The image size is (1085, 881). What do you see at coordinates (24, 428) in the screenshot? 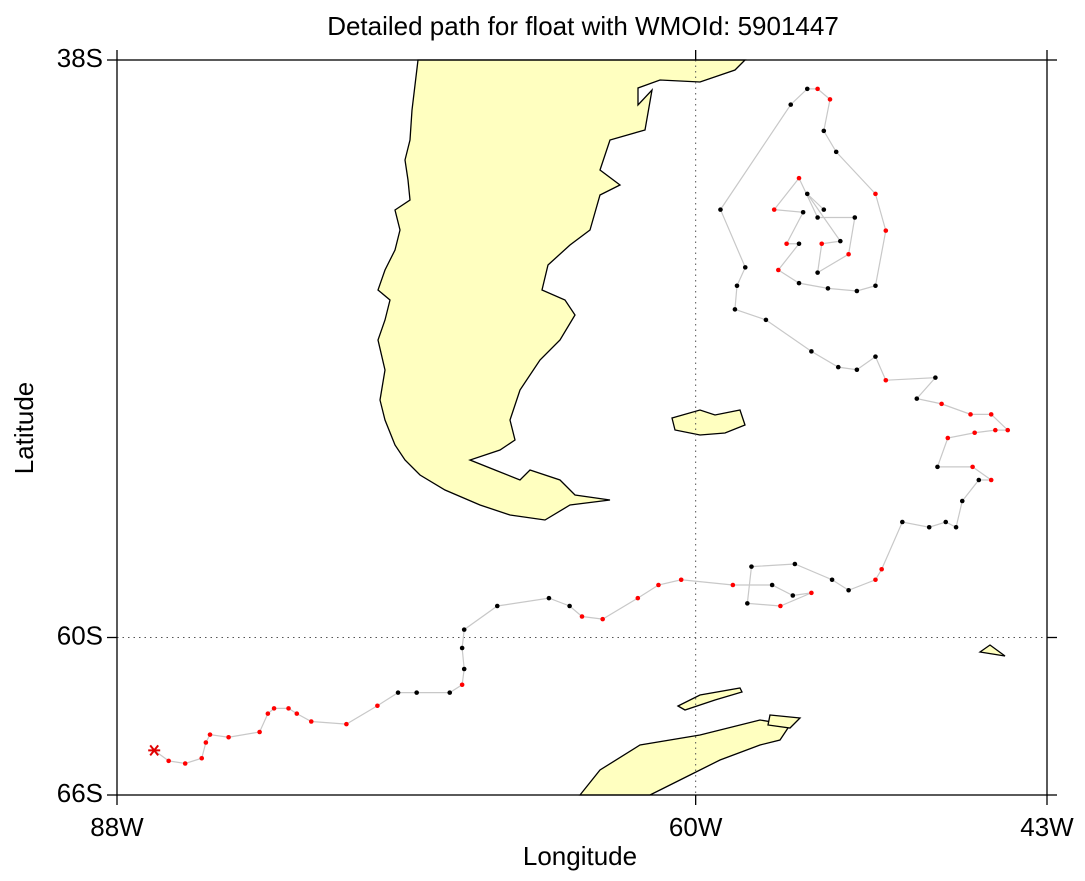
I see `y-axis-label: Latitude` at bounding box center [24, 428].